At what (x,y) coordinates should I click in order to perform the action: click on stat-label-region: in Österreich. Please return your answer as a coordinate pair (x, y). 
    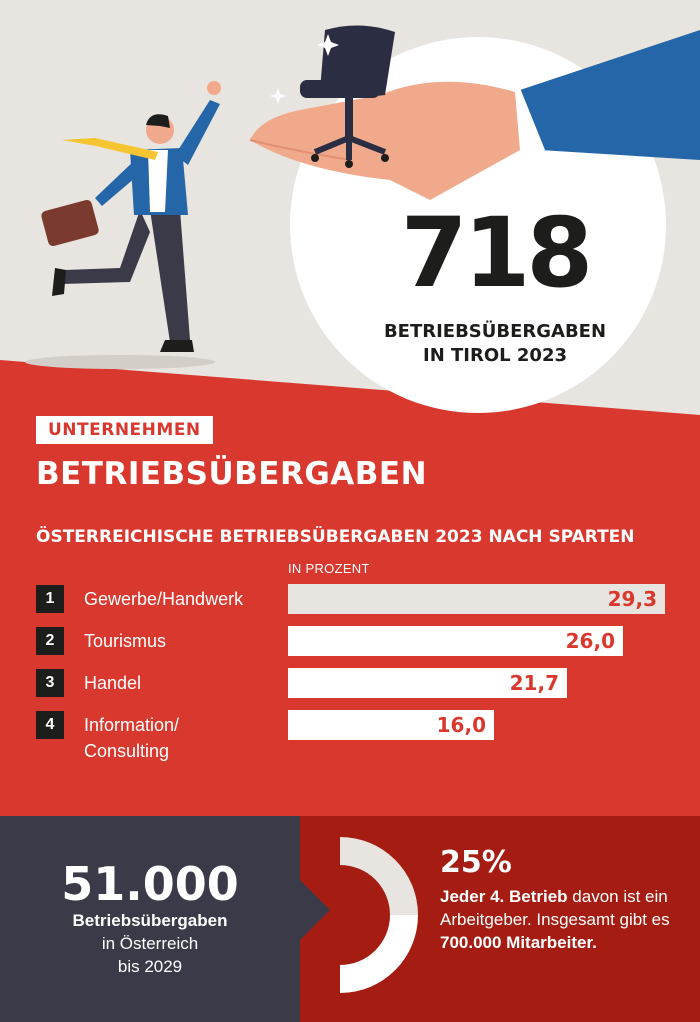
    Looking at the image, I should click on (150, 943).